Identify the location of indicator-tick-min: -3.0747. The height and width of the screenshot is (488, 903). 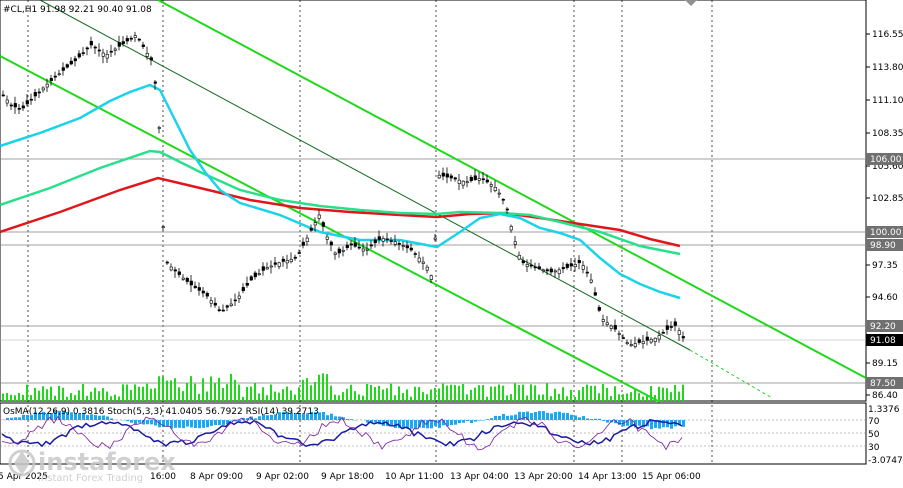
(885, 461).